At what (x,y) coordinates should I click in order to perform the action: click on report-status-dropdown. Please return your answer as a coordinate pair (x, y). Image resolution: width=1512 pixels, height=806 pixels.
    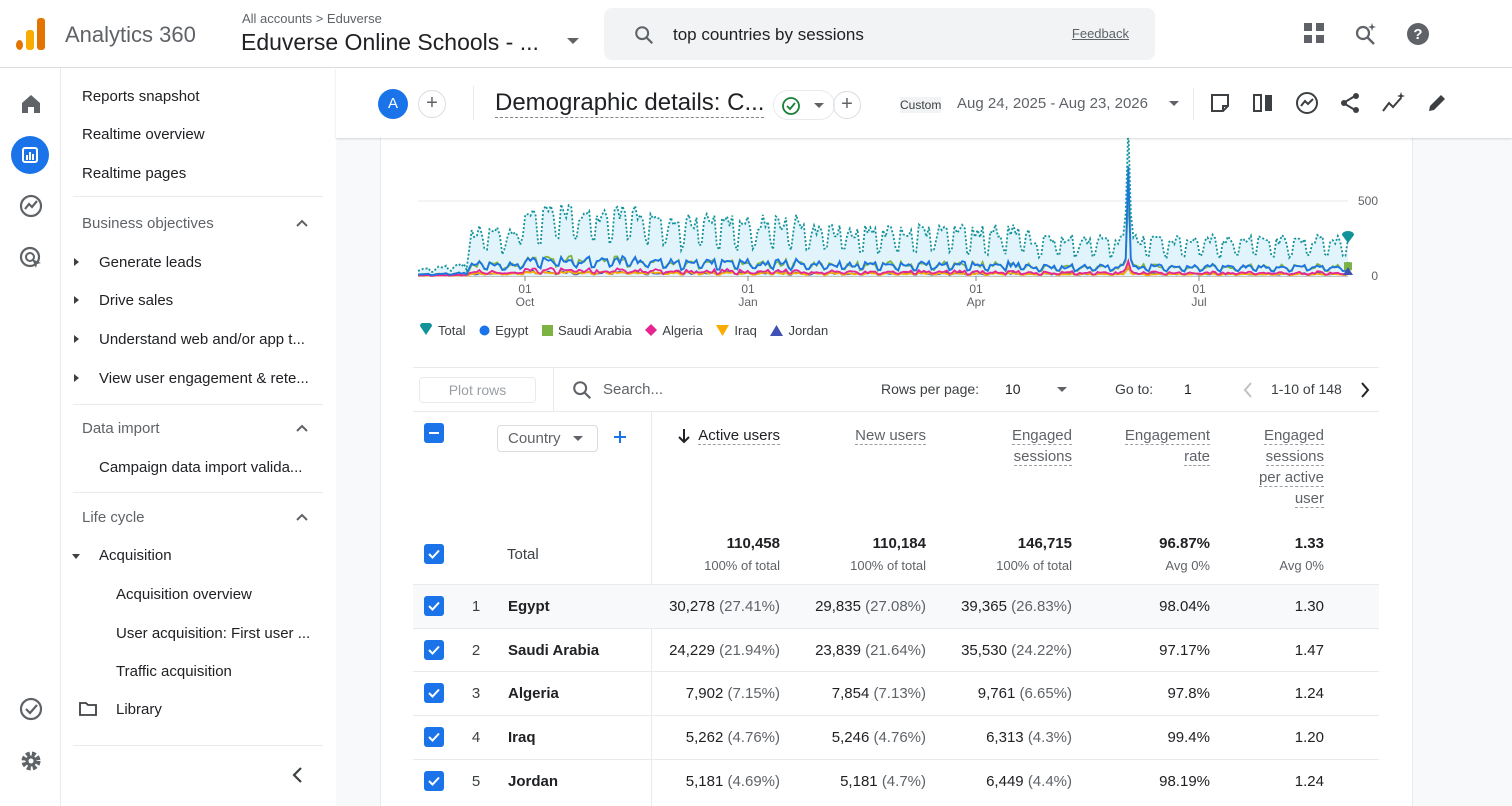
    Looking at the image, I should click on (804, 105).